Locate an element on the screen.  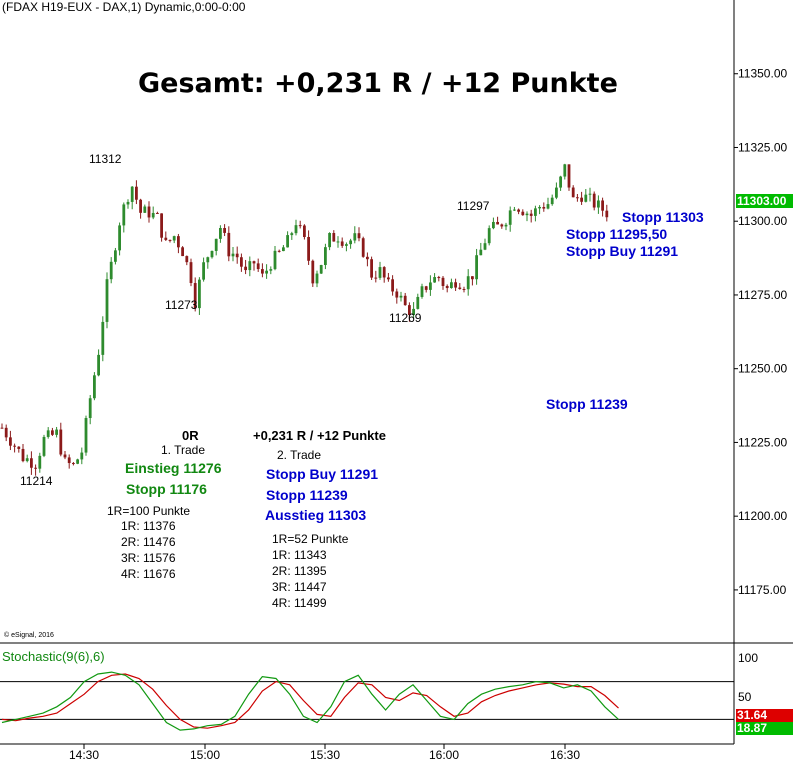
trade1-r-definition: 1R=100 Punkte is located at coordinates (149, 511).